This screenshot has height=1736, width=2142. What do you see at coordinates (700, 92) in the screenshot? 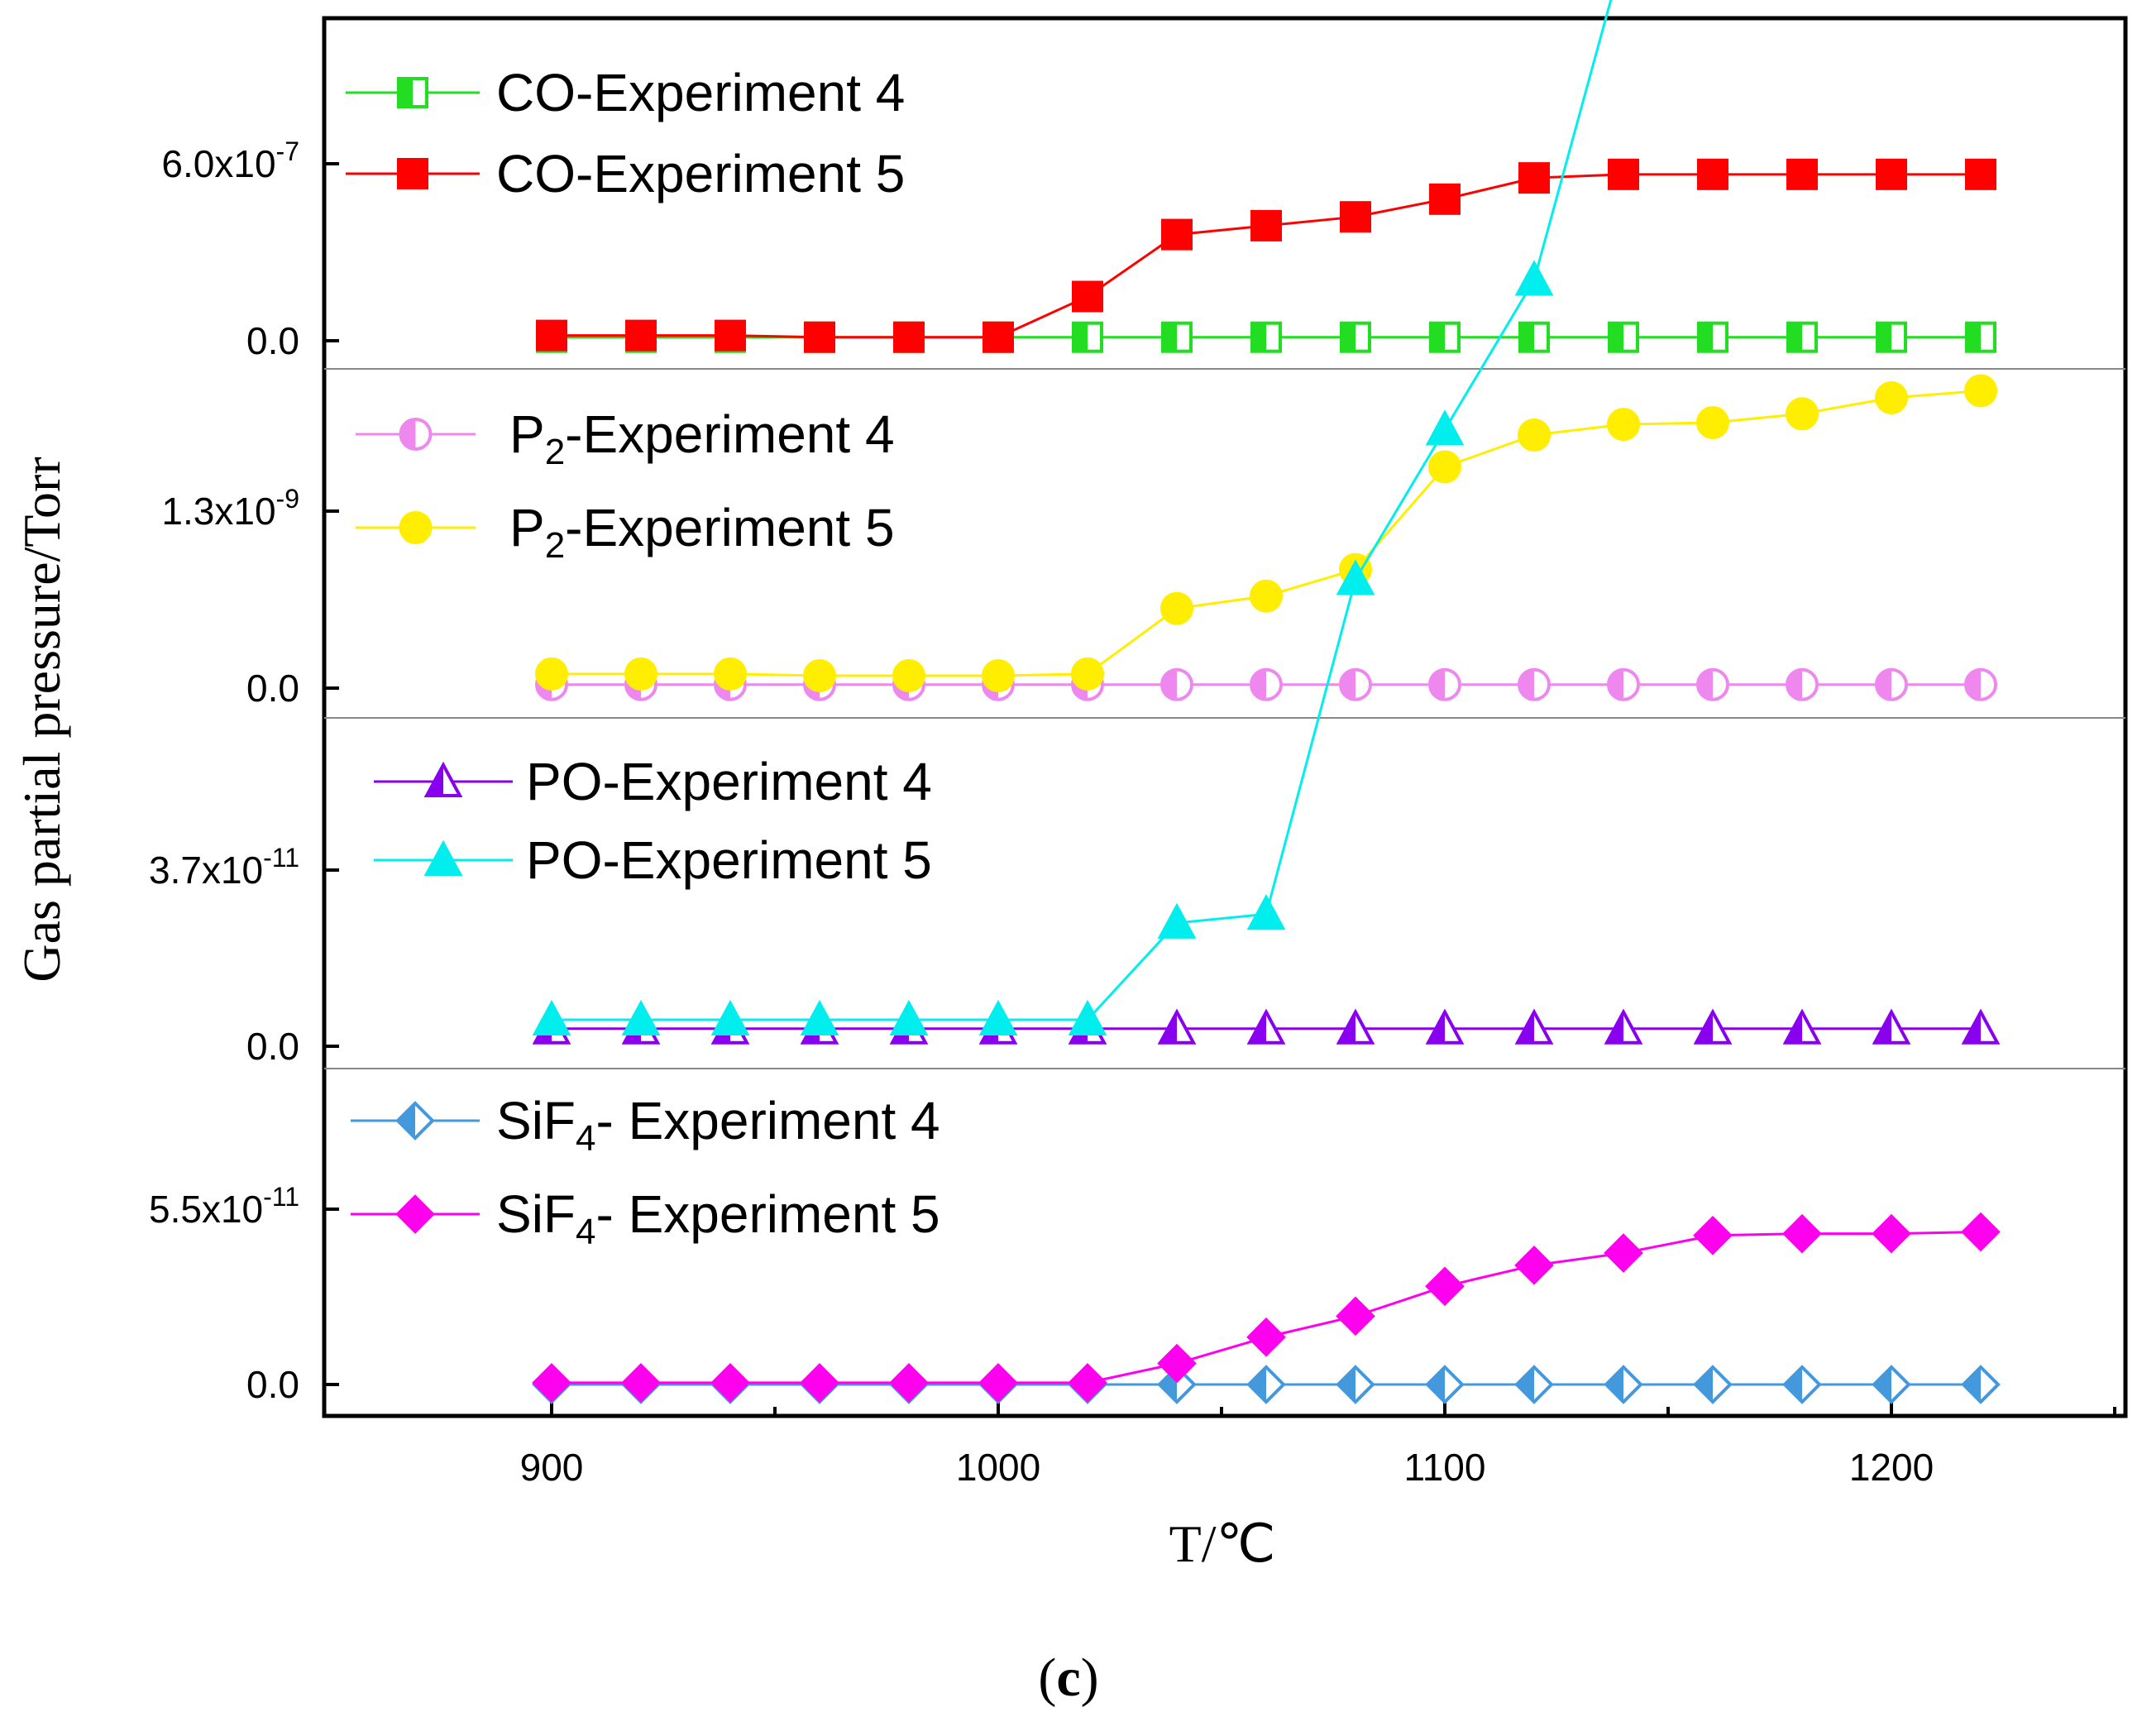
I see `legend-label: CO-Experiment 4` at bounding box center [700, 92].